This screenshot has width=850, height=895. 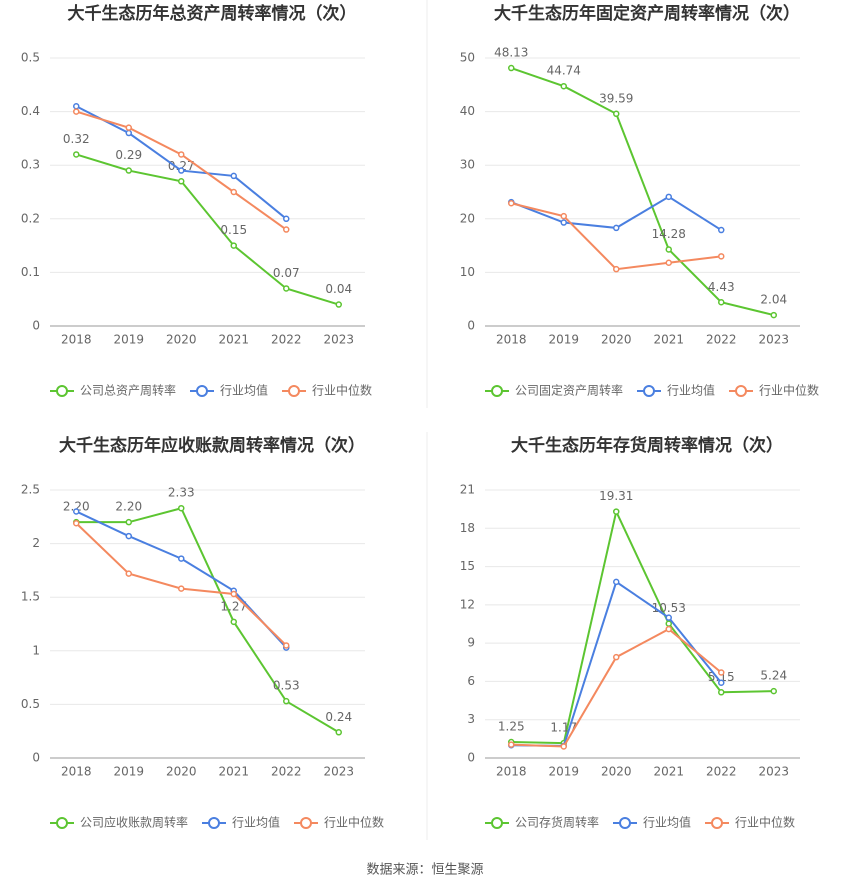 I want to click on data-label: 0.53, so click(x=286, y=686).